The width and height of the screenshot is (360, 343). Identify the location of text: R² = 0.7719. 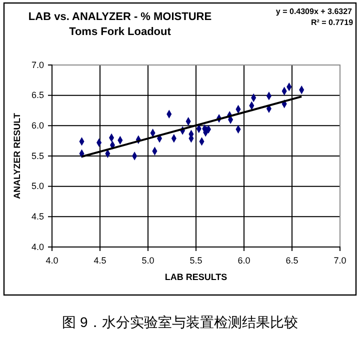
(332, 22).